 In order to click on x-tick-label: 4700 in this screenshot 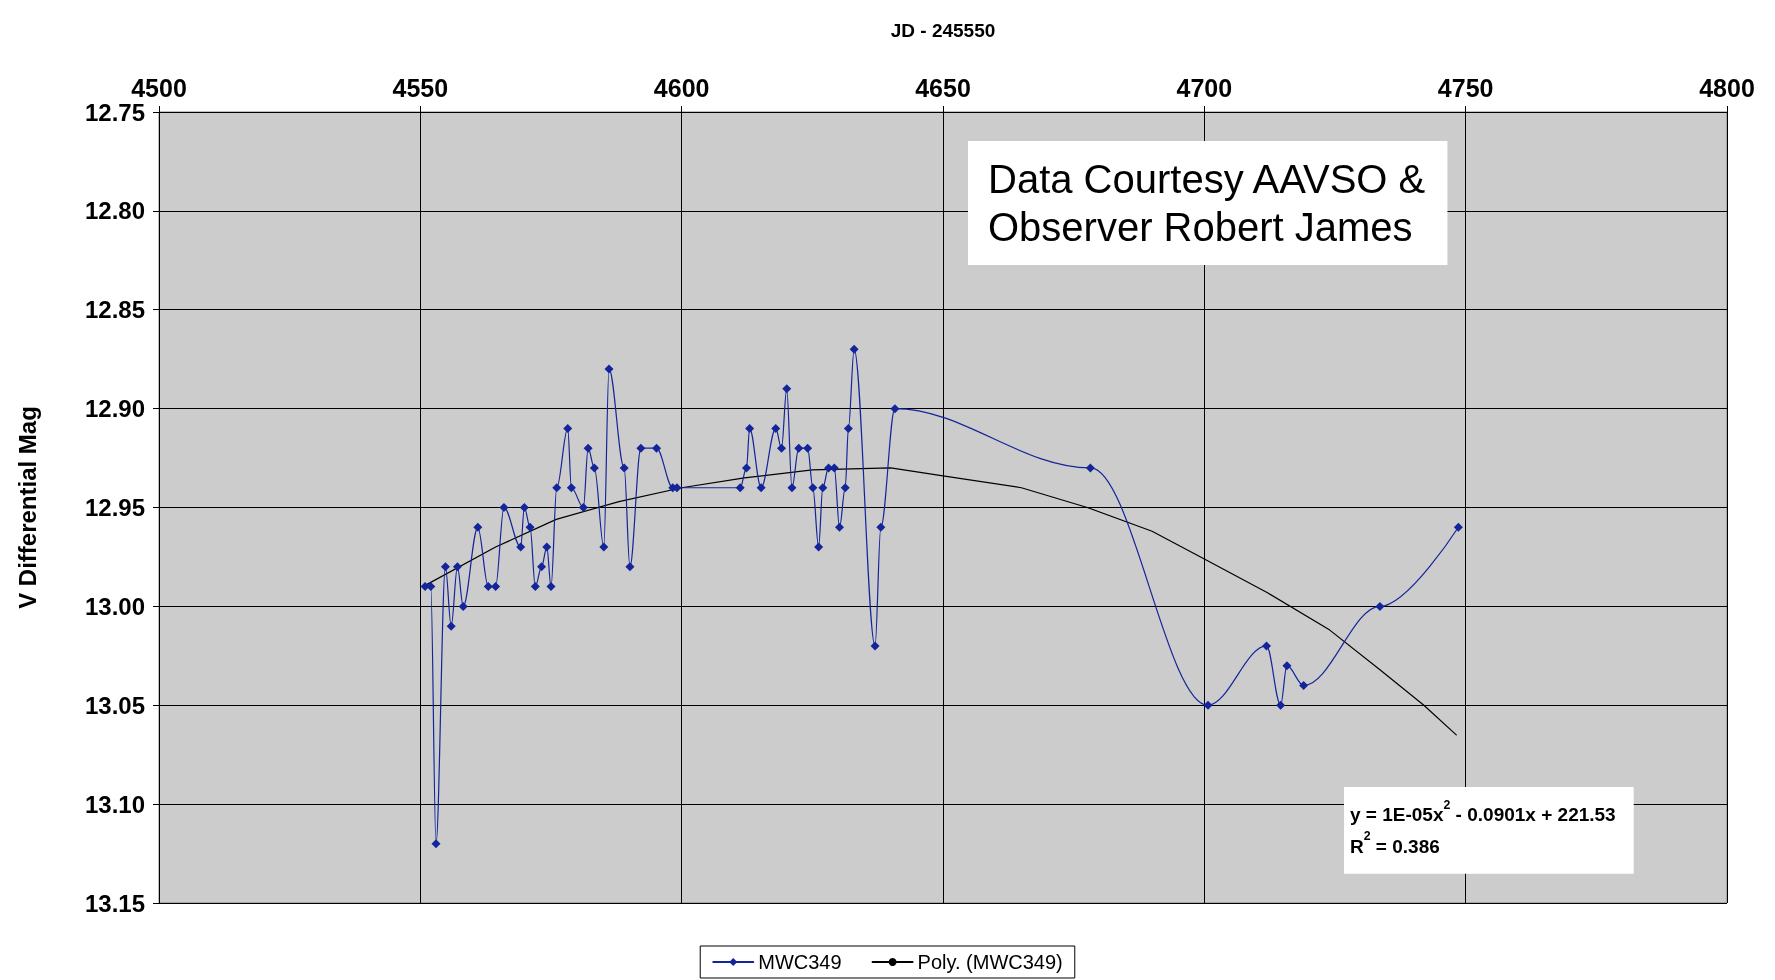, I will do `click(1204, 87)`.